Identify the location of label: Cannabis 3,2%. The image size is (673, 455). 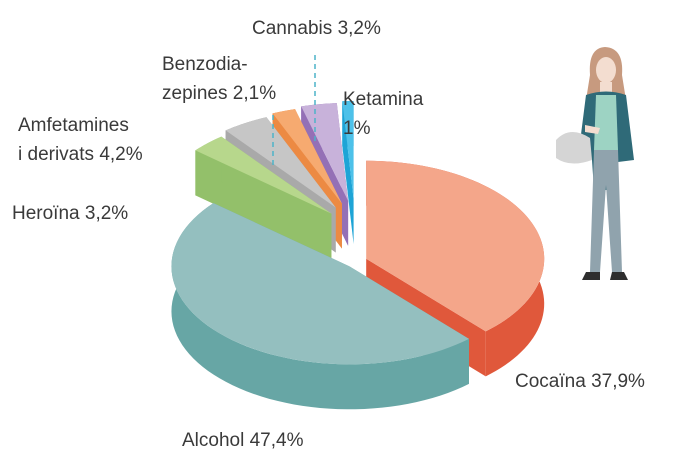
(316, 28).